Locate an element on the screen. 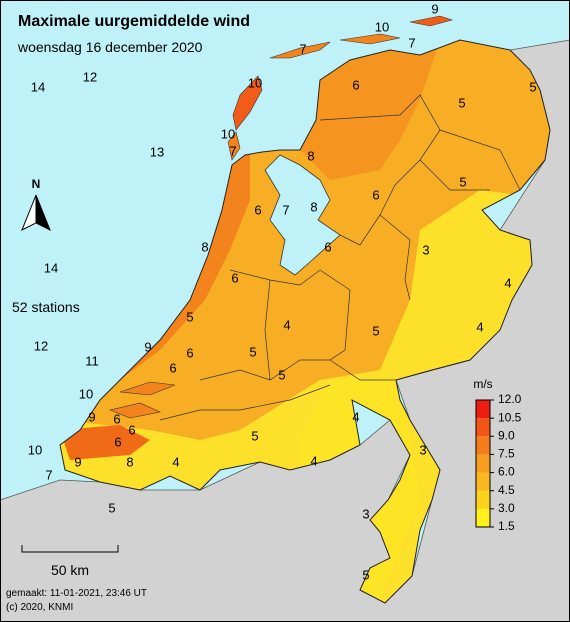  title: Maximale uurgemiddelde wind is located at coordinates (134, 21).